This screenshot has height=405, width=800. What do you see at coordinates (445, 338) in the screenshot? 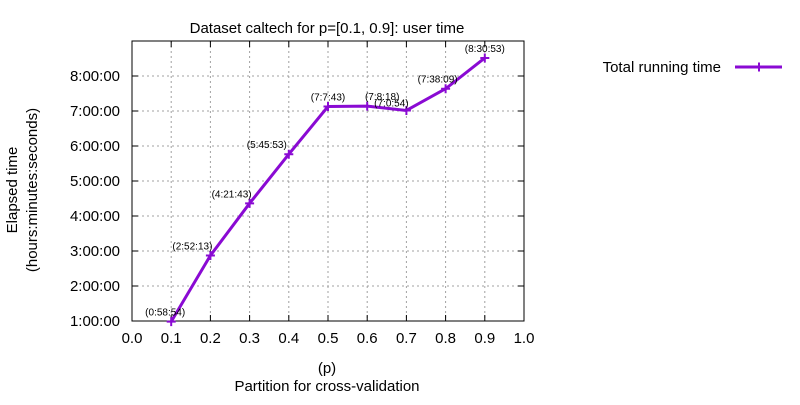
I see `x-tick-label: 0.8` at bounding box center [445, 338].